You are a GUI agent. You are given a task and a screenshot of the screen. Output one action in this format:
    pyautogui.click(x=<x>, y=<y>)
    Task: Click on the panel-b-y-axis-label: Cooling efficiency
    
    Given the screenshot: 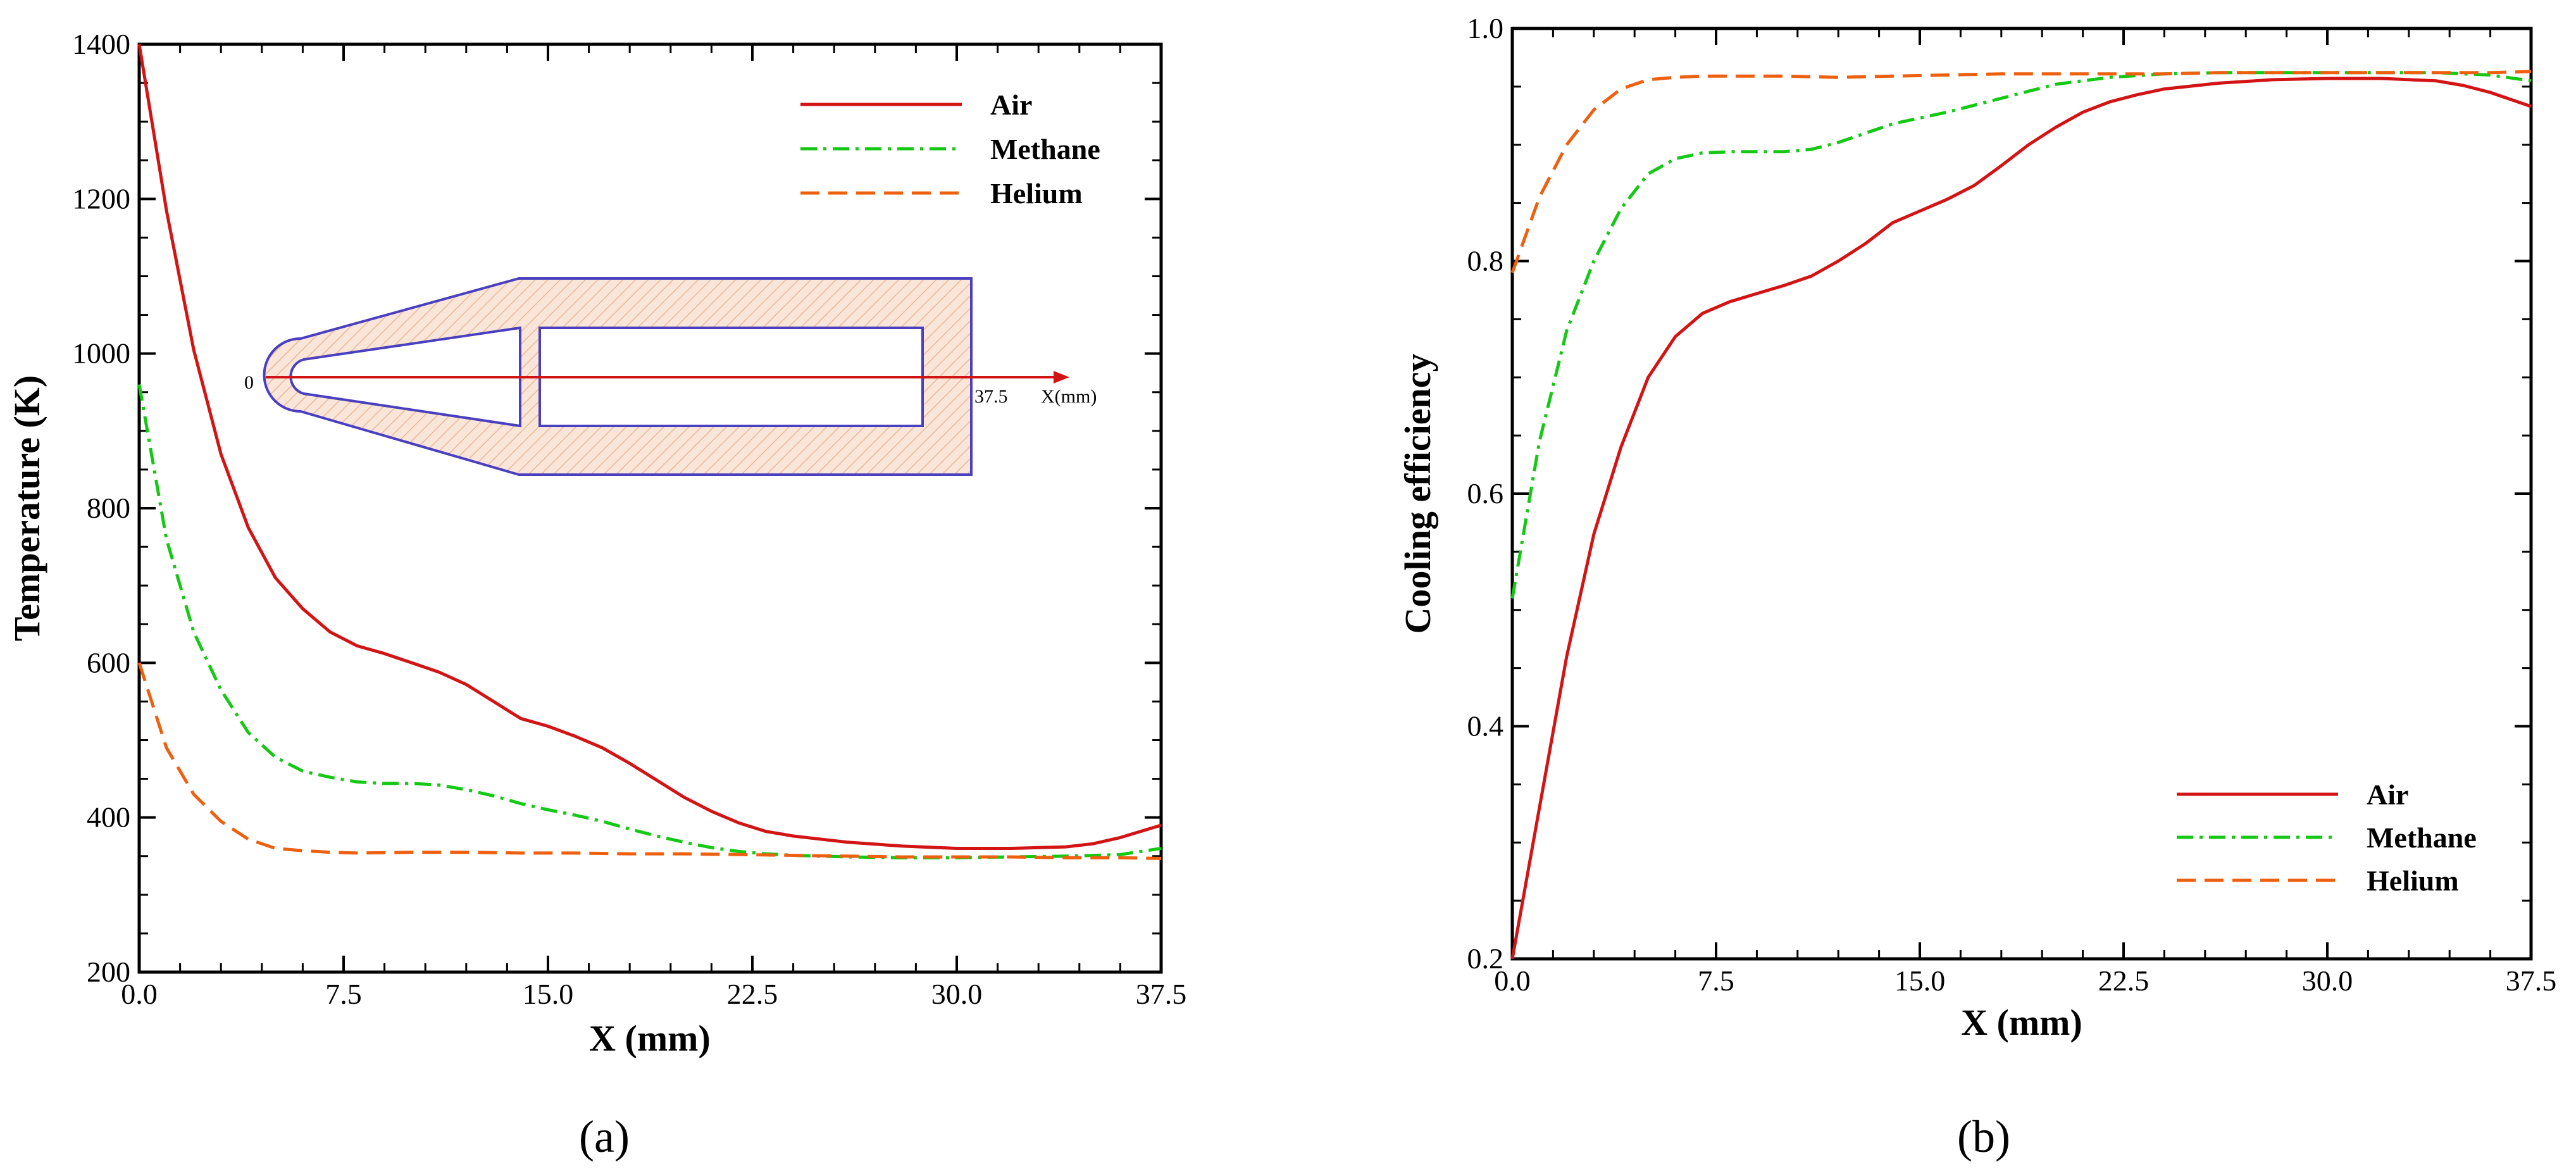 What is the action you would take?
    pyautogui.click(x=1418, y=494)
    